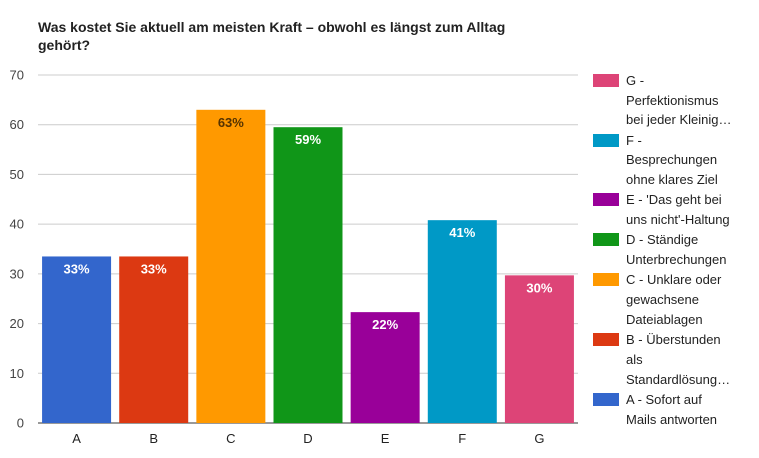  Describe the element at coordinates (673, 340) in the screenshot. I see `legend-label-line: B - Überstunden` at that location.